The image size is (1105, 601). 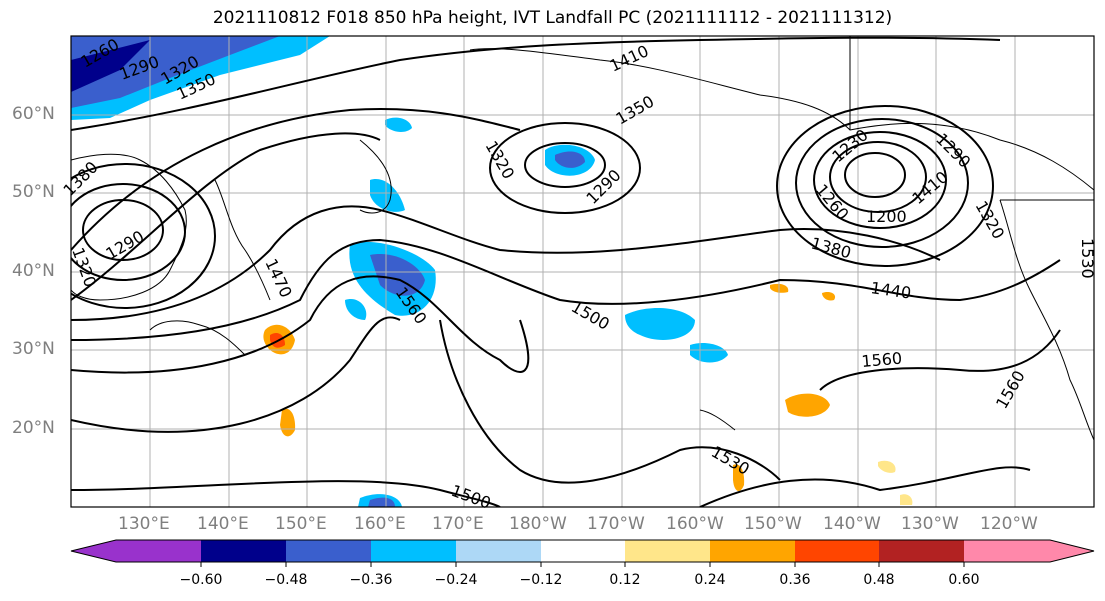 I want to click on colorbar-tick-label: −0.24, so click(x=456, y=580).